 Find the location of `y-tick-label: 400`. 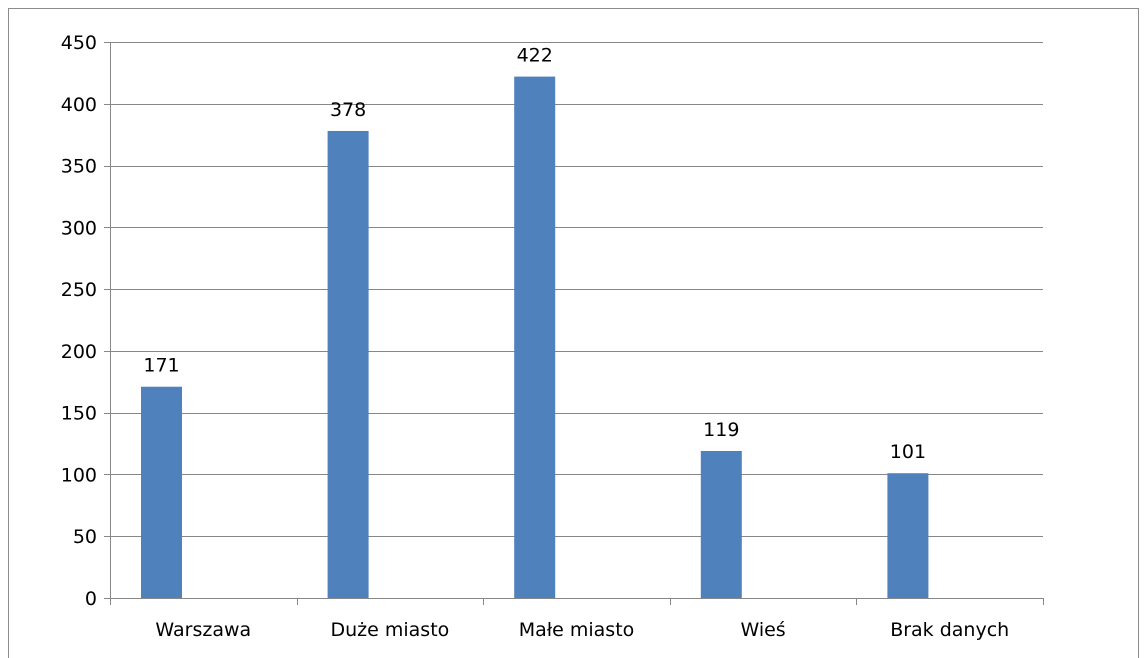

y-tick-label: 400 is located at coordinates (79, 105).